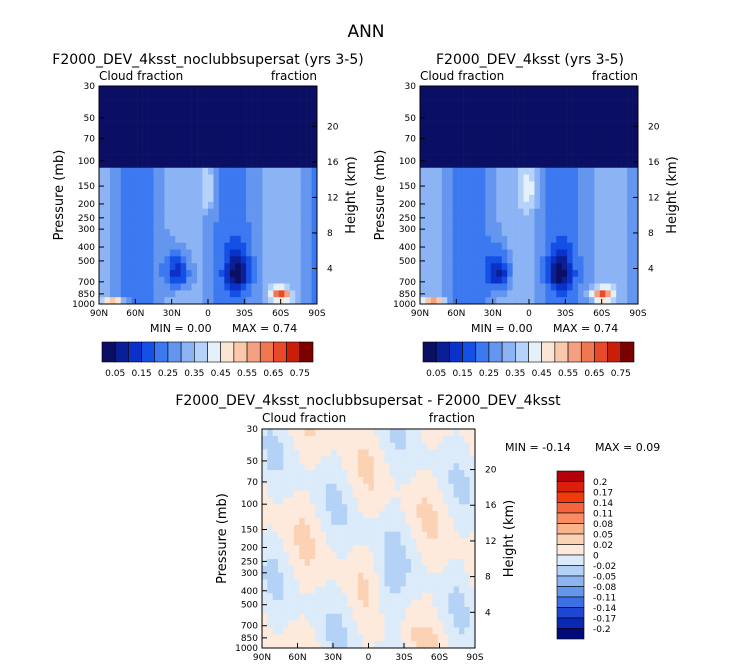 This screenshot has width=733, height=671. What do you see at coordinates (548, 352) in the screenshot?
I see `colorbar-swatch` at bounding box center [548, 352].